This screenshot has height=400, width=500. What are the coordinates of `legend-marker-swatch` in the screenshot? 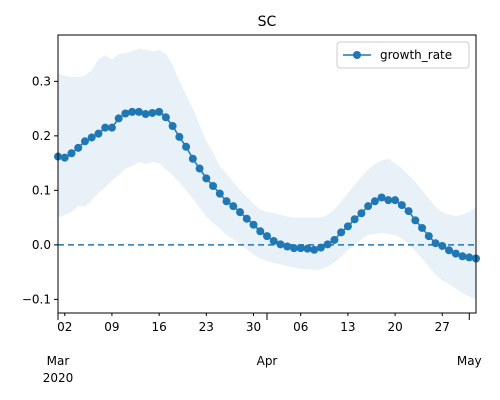 It's located at (357, 55).